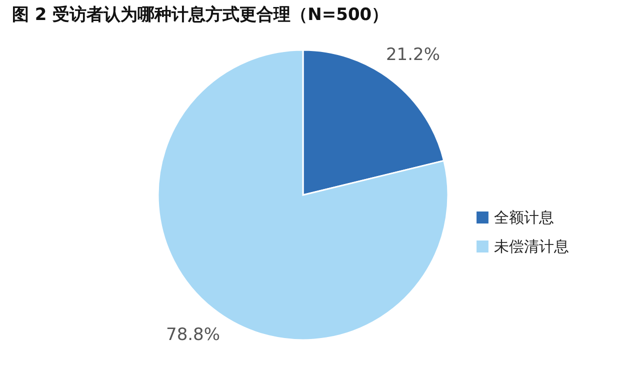 This screenshot has width=640, height=367. Describe the element at coordinates (200, 15) in the screenshot. I see `chart-title: 图 2 受访者认为哪种计息方式更合理（N=500）` at that location.